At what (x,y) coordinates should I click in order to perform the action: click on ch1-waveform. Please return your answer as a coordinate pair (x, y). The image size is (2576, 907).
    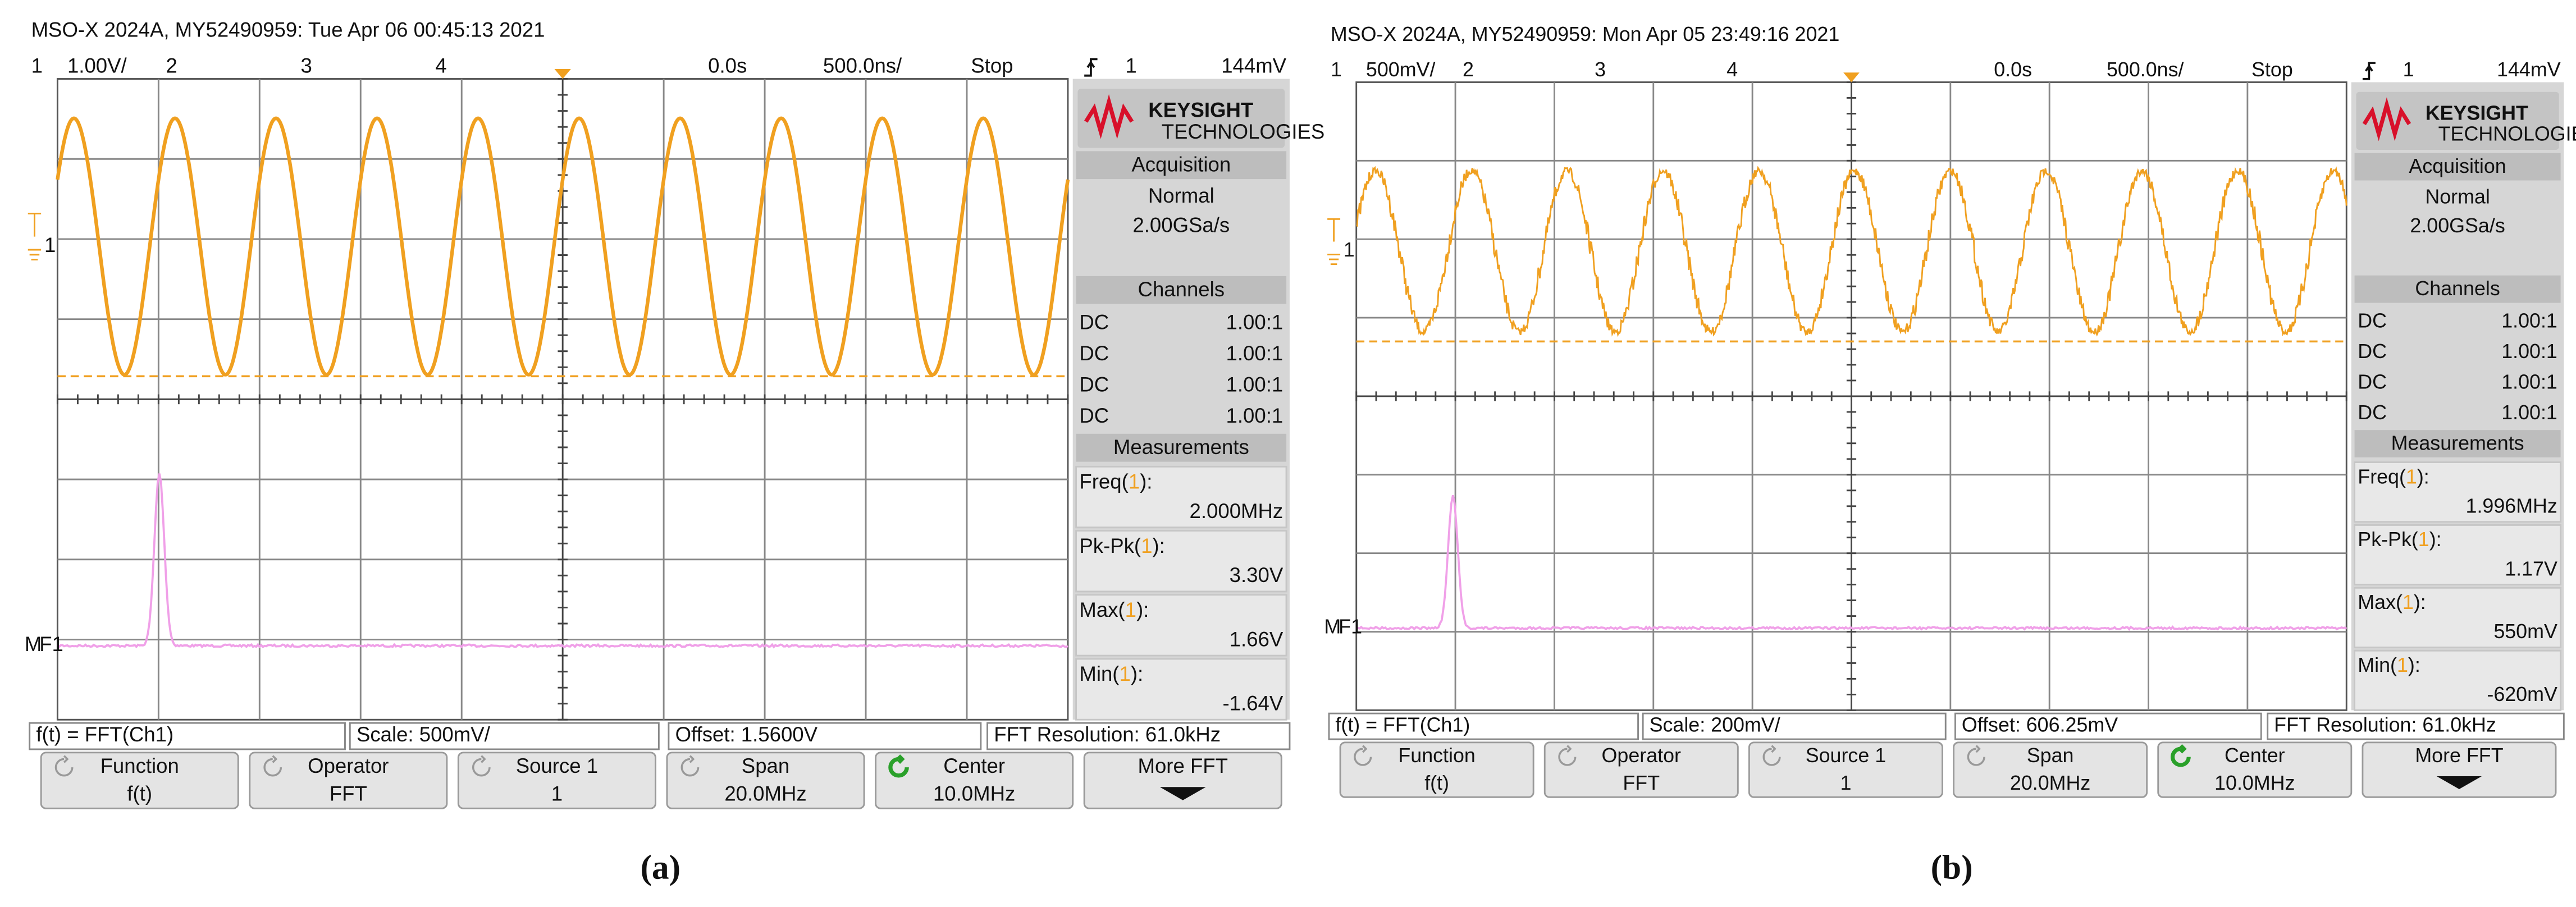
    Looking at the image, I should click on (1851, 251).